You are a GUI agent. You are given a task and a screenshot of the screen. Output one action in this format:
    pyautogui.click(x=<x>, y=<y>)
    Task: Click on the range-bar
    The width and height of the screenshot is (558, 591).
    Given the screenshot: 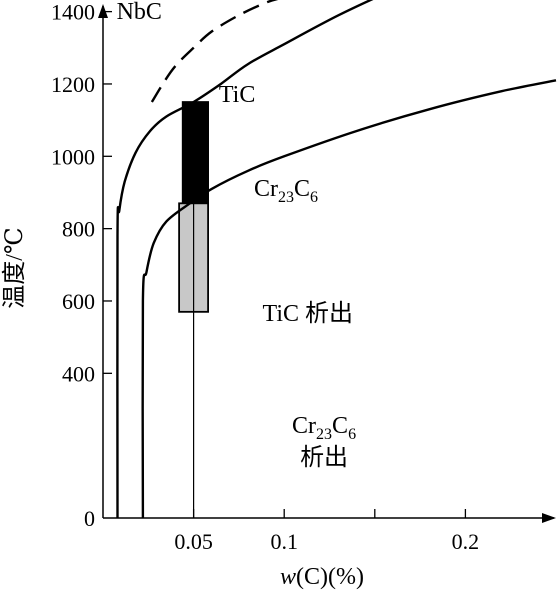 What is the action you would take?
    pyautogui.click(x=195, y=153)
    